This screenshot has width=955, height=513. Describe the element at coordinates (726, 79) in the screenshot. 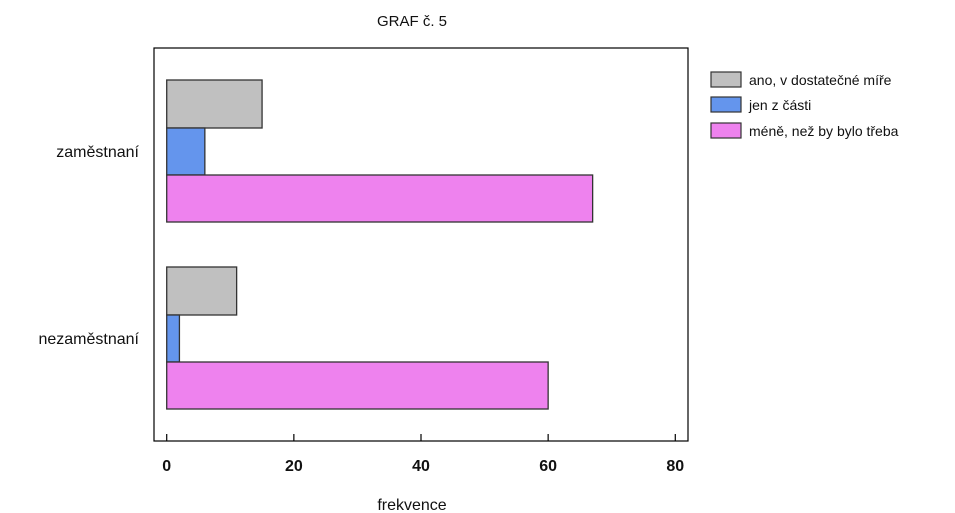

I see `legend-swatch-ano-v-dostatecne-mire` at that location.